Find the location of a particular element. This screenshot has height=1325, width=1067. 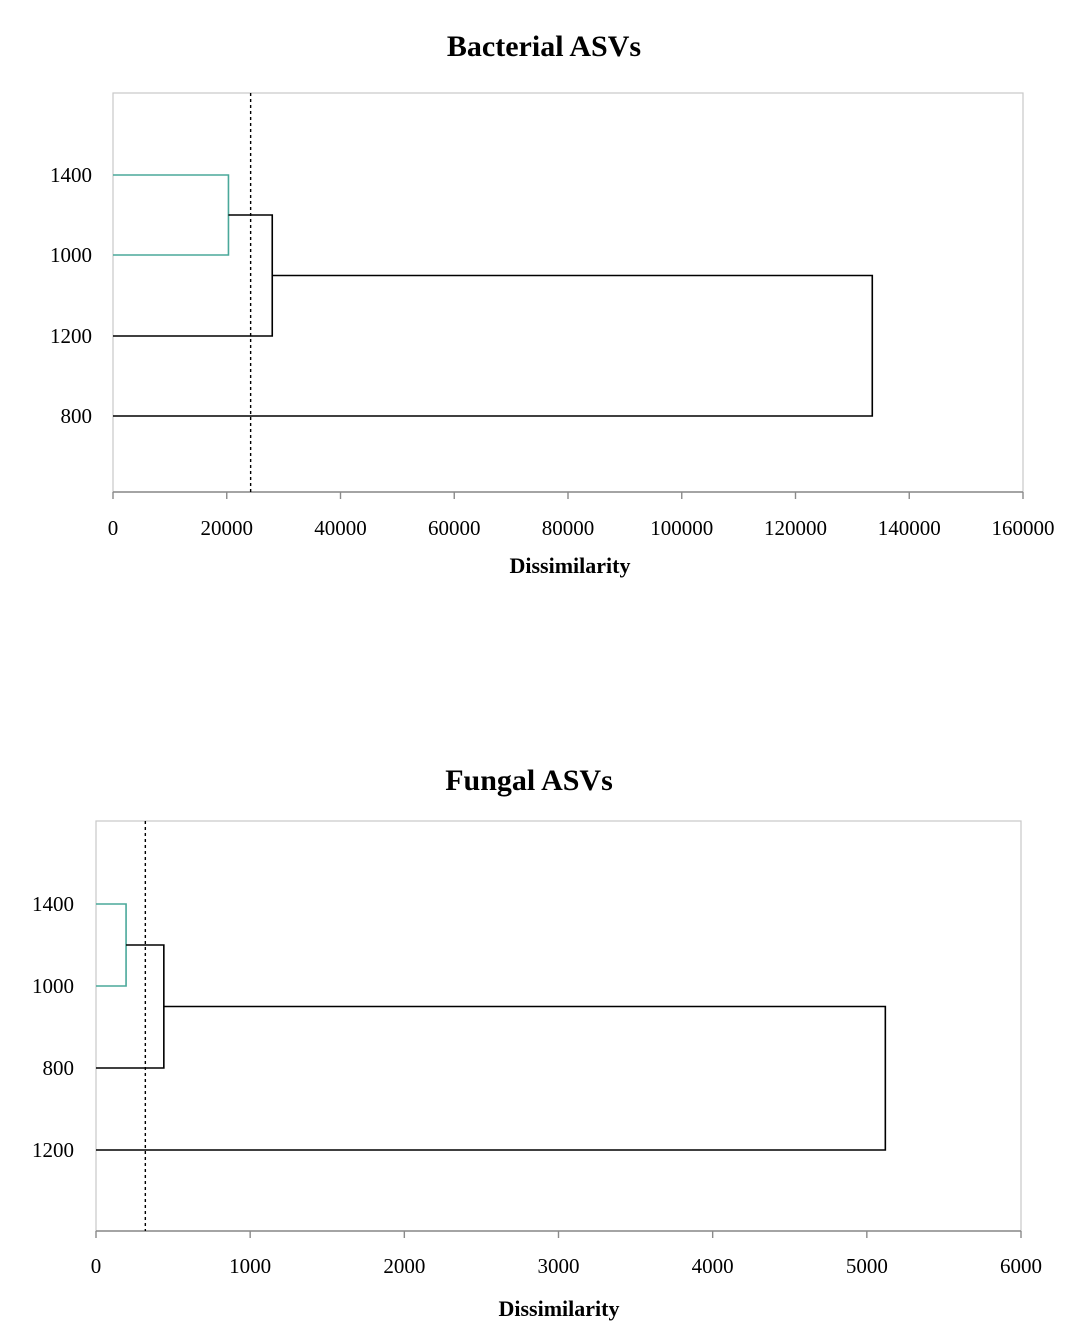

x-tick-label: 3000 is located at coordinates (559, 1266).